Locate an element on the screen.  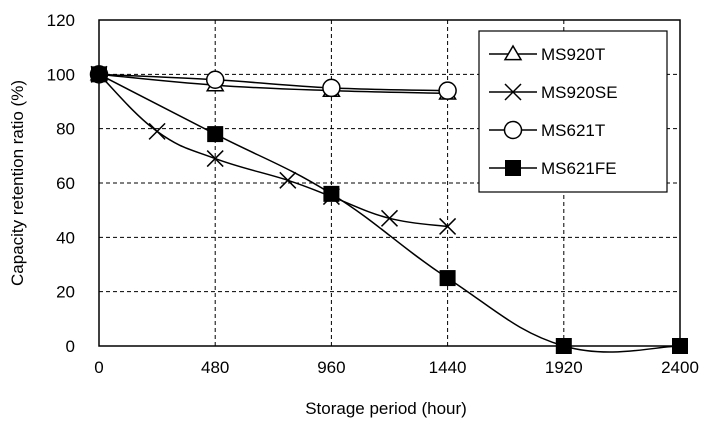
series-ms621t is located at coordinates (273, 82).